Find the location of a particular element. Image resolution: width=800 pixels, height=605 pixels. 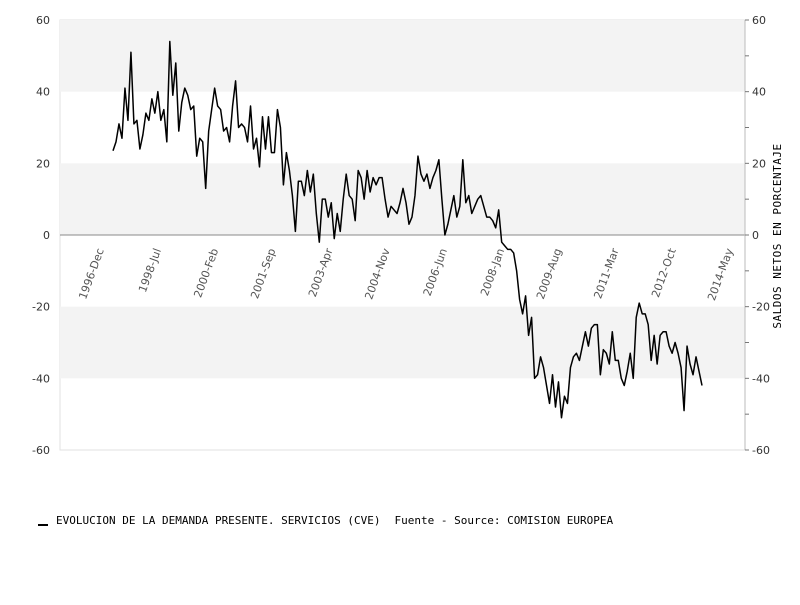

y-tick-label-left: 20 is located at coordinates (43, 163).